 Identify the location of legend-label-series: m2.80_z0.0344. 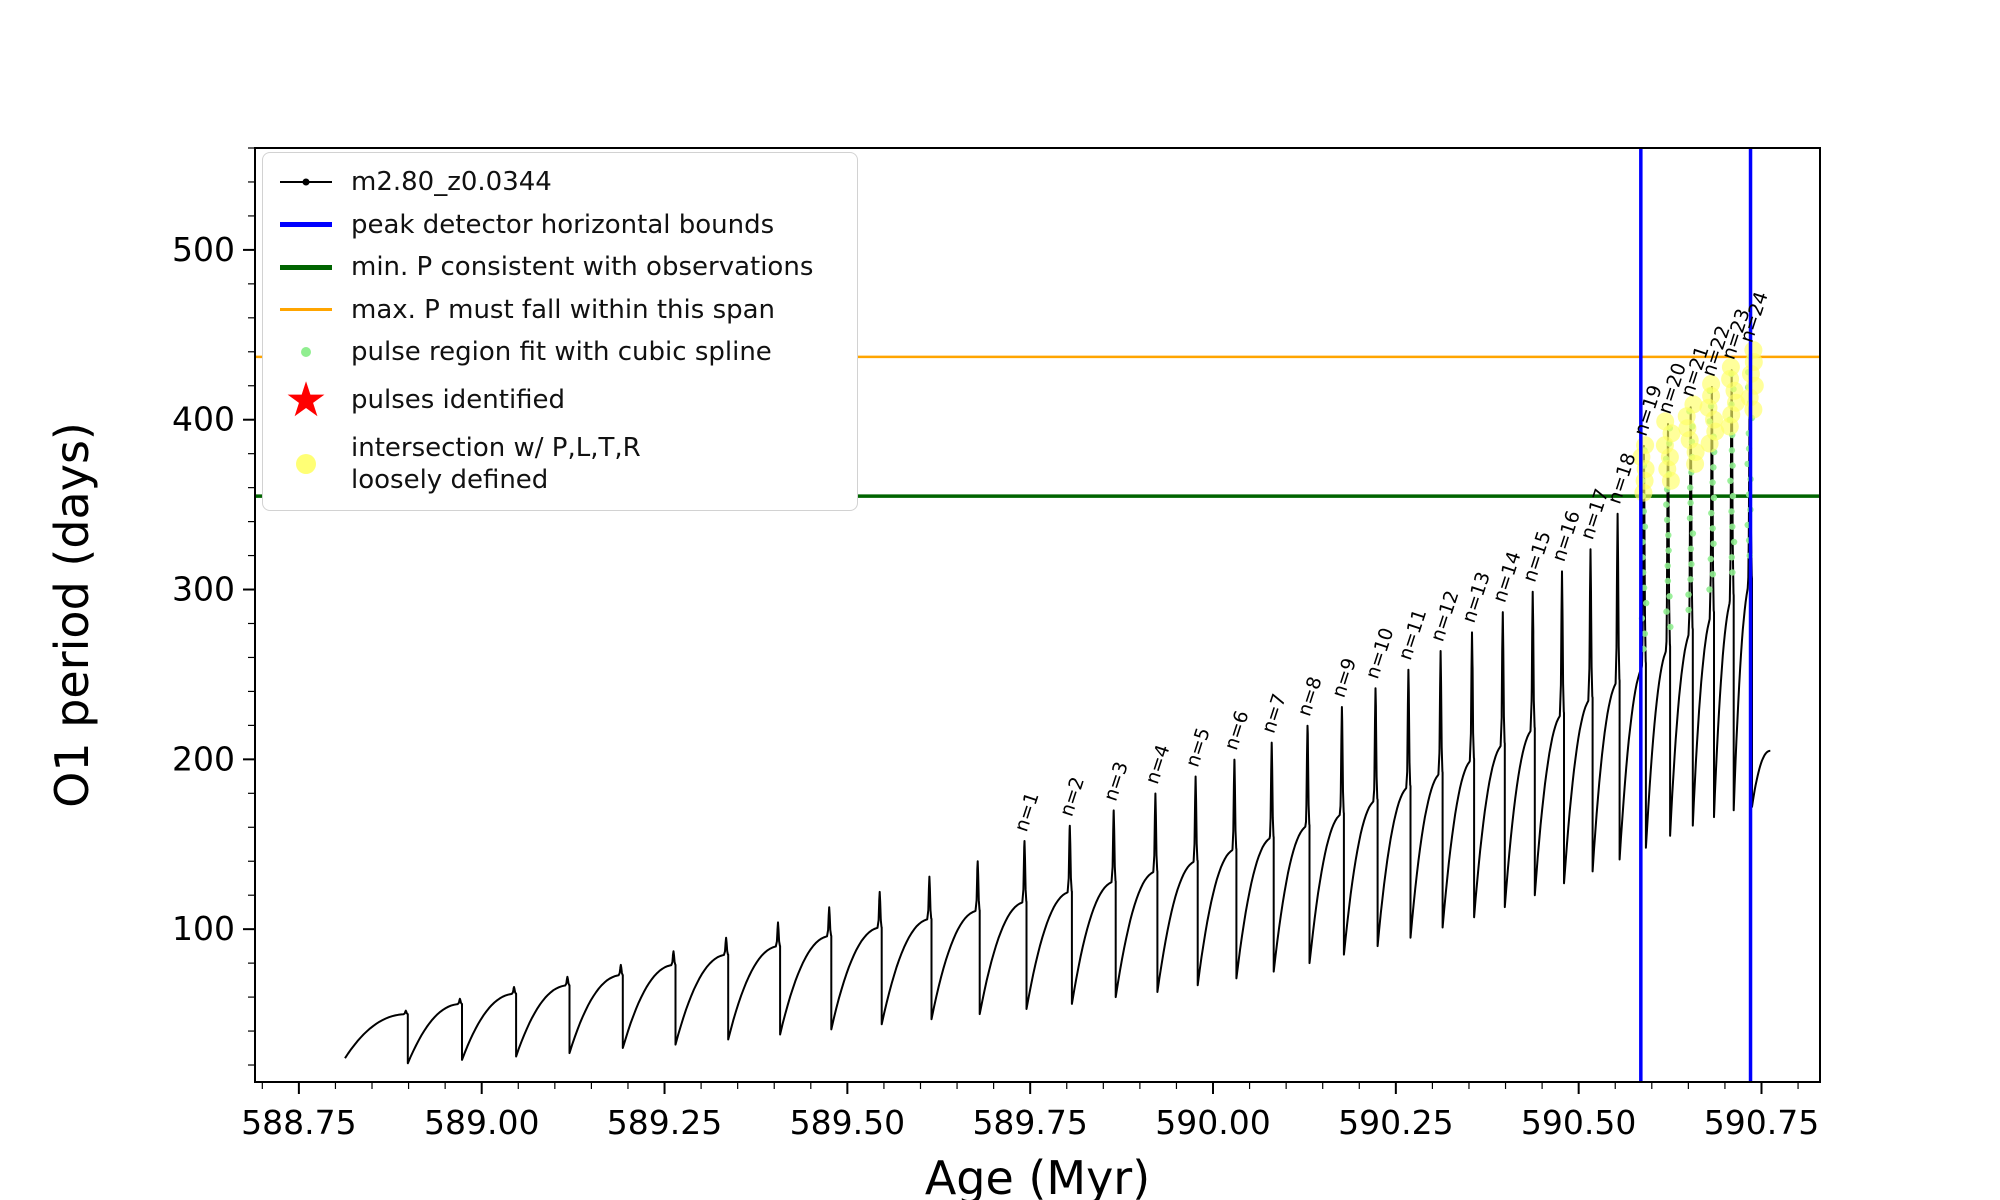
(451, 182).